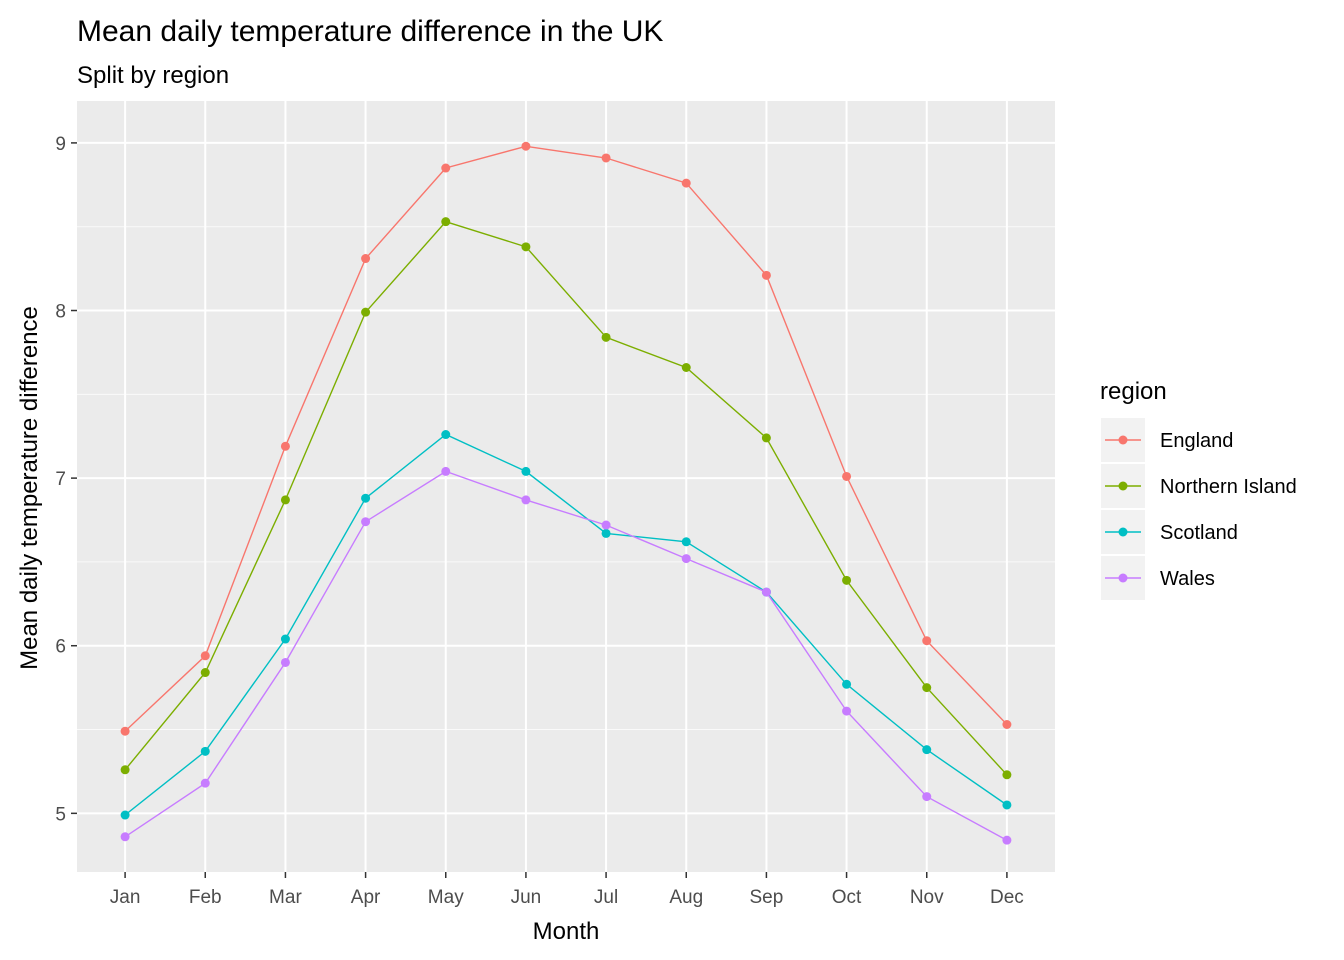 This screenshot has width=1344, height=960. What do you see at coordinates (567, 890) in the screenshot?
I see `x-axis: Jan Feb Mar Apr May Jun Jul Aug Sep Oct Nov Dec` at bounding box center [567, 890].